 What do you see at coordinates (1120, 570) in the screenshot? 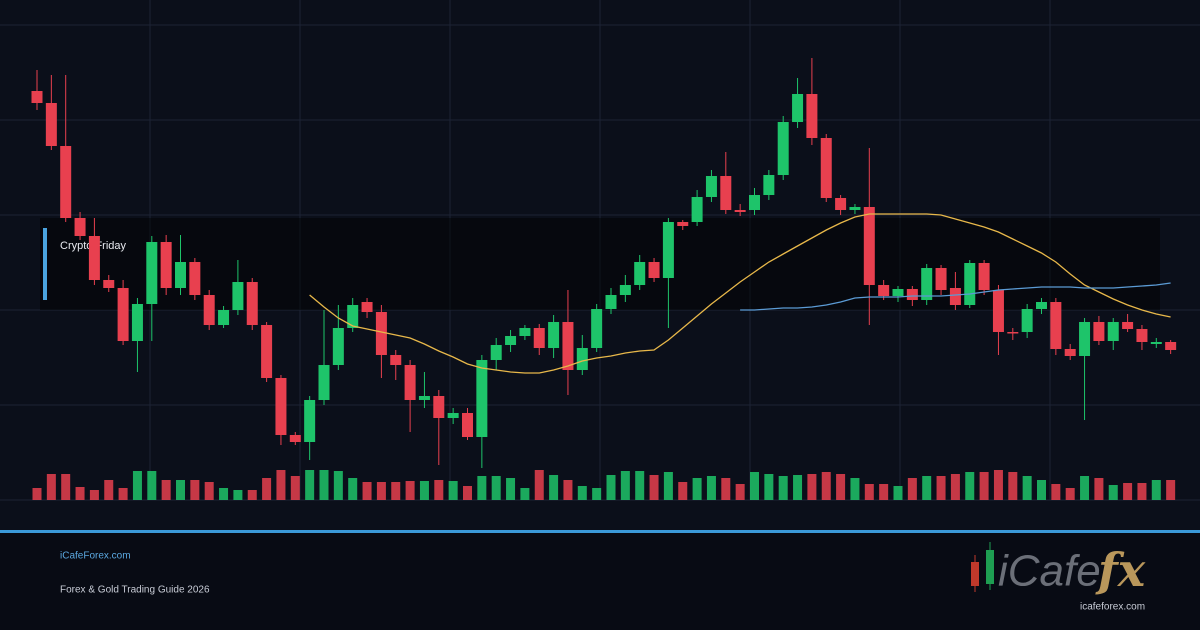
I see `logo-fx: fx` at bounding box center [1120, 570].